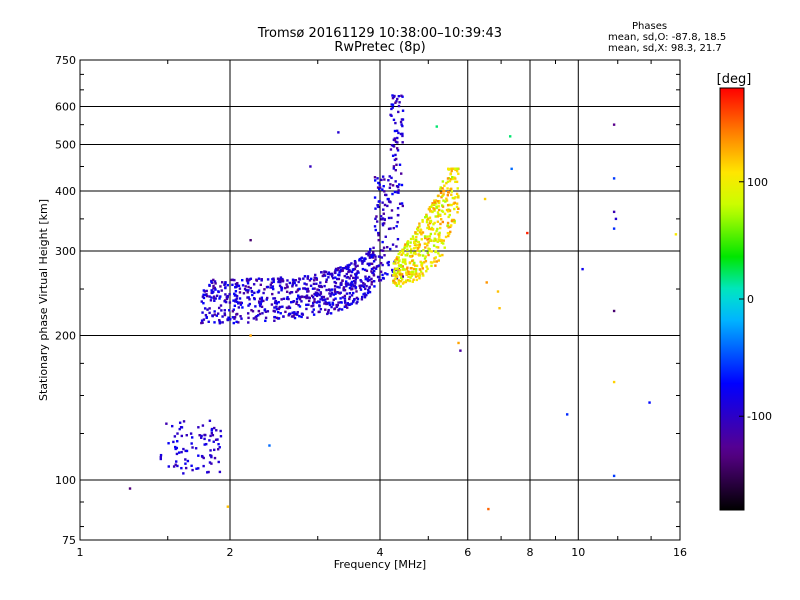 This screenshot has height=600, width=800. I want to click on x-tick-label: 2, so click(230, 552).